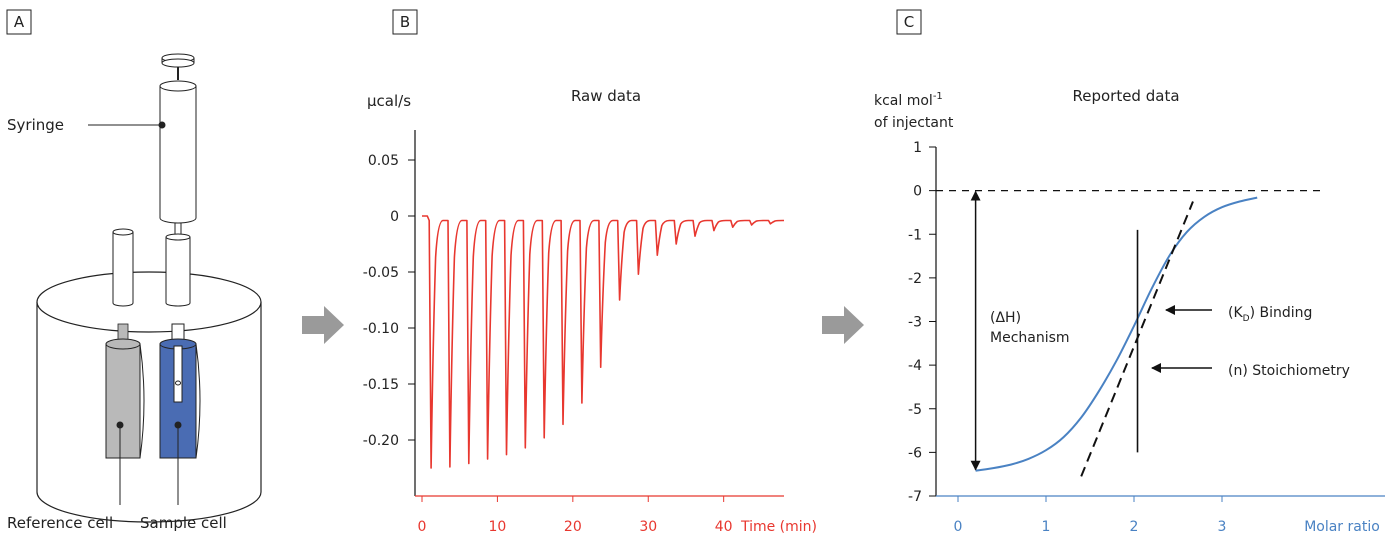  Describe the element at coordinates (724, 526) in the screenshot. I see `raw-data-x-tick-label: 40` at that location.